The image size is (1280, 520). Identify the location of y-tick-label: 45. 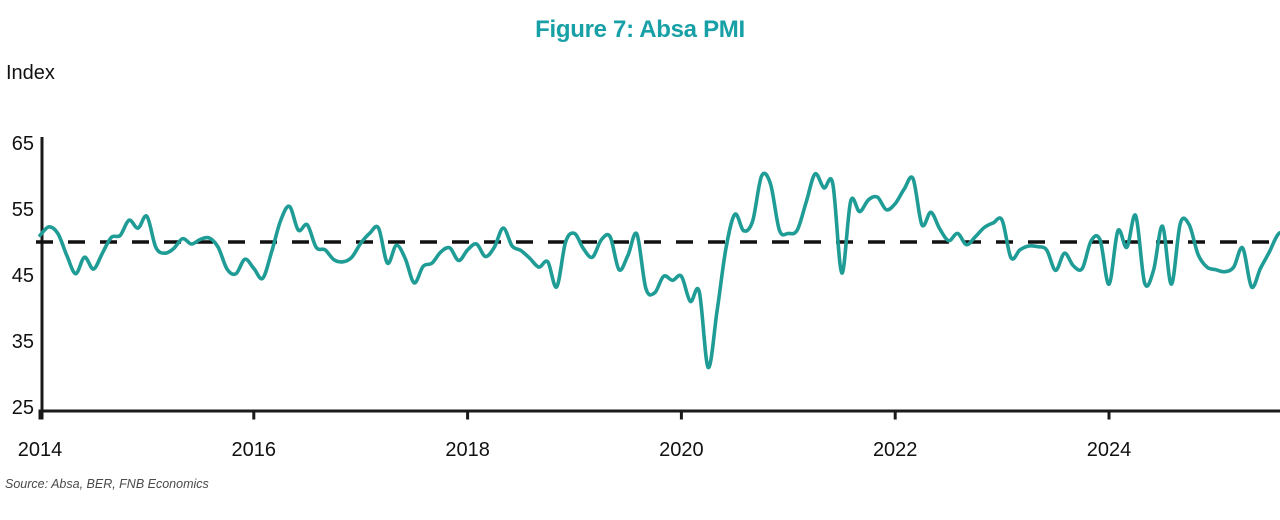
(23, 276).